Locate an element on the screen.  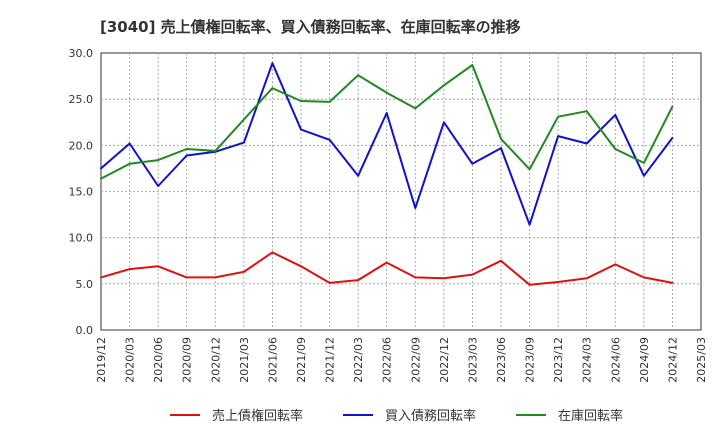
series-line is located at coordinates (387, 268).